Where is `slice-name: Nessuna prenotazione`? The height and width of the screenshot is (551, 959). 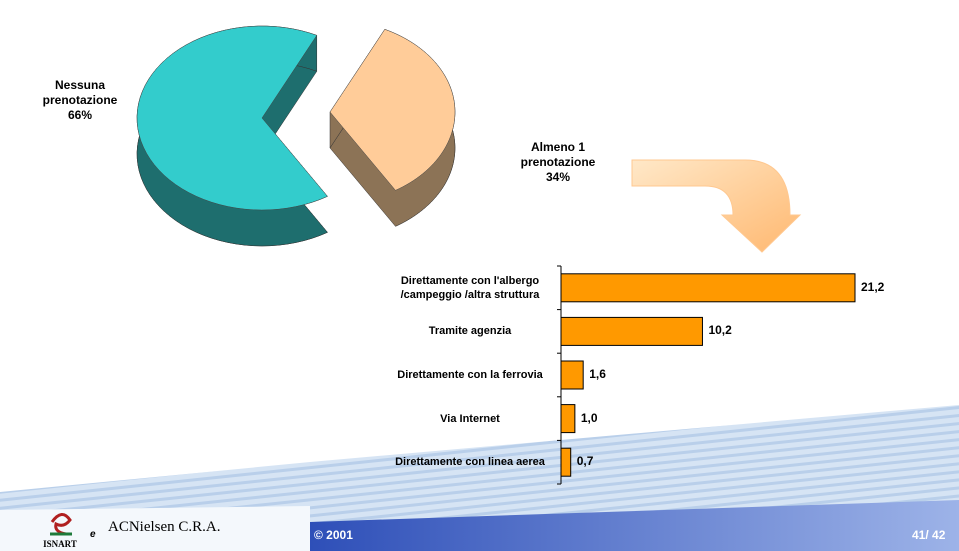 slice-name: Nessuna prenotazione is located at coordinates (80, 92).